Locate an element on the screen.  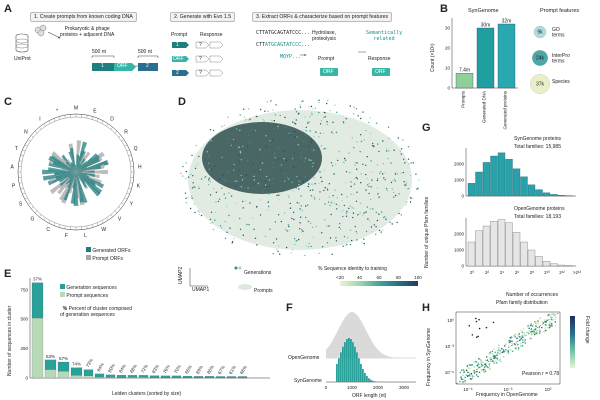
b-feature-label: GO is located at coordinates (556, 30).